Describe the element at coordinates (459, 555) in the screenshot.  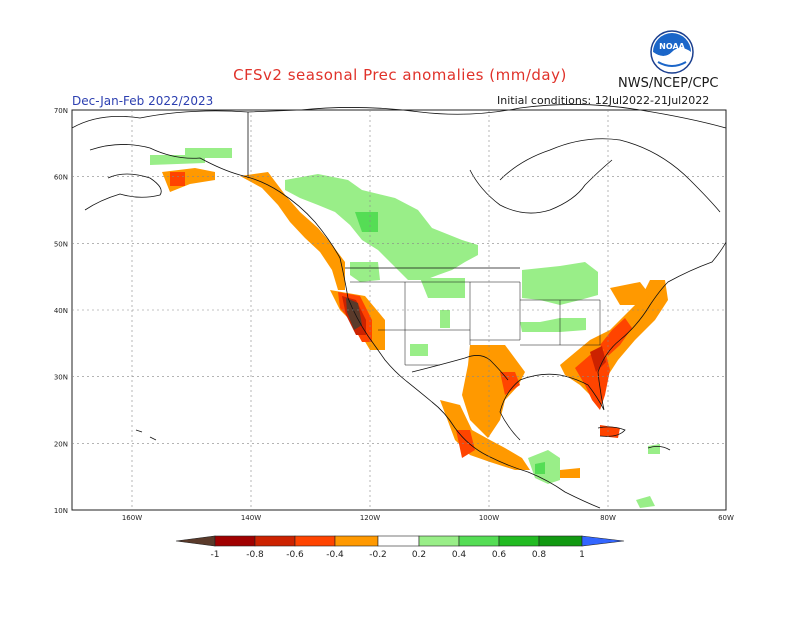
I see `legend-label-6: 0.4` at that location.